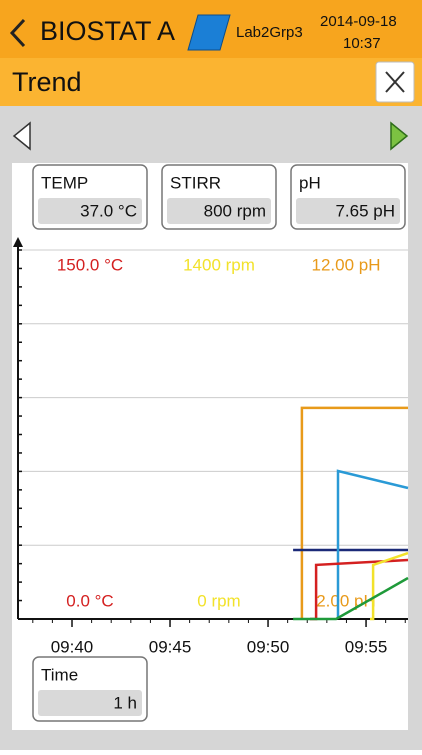 The image size is (422, 755). What do you see at coordinates (362, 43) in the screenshot?
I see `clock: 10:37` at bounding box center [362, 43].